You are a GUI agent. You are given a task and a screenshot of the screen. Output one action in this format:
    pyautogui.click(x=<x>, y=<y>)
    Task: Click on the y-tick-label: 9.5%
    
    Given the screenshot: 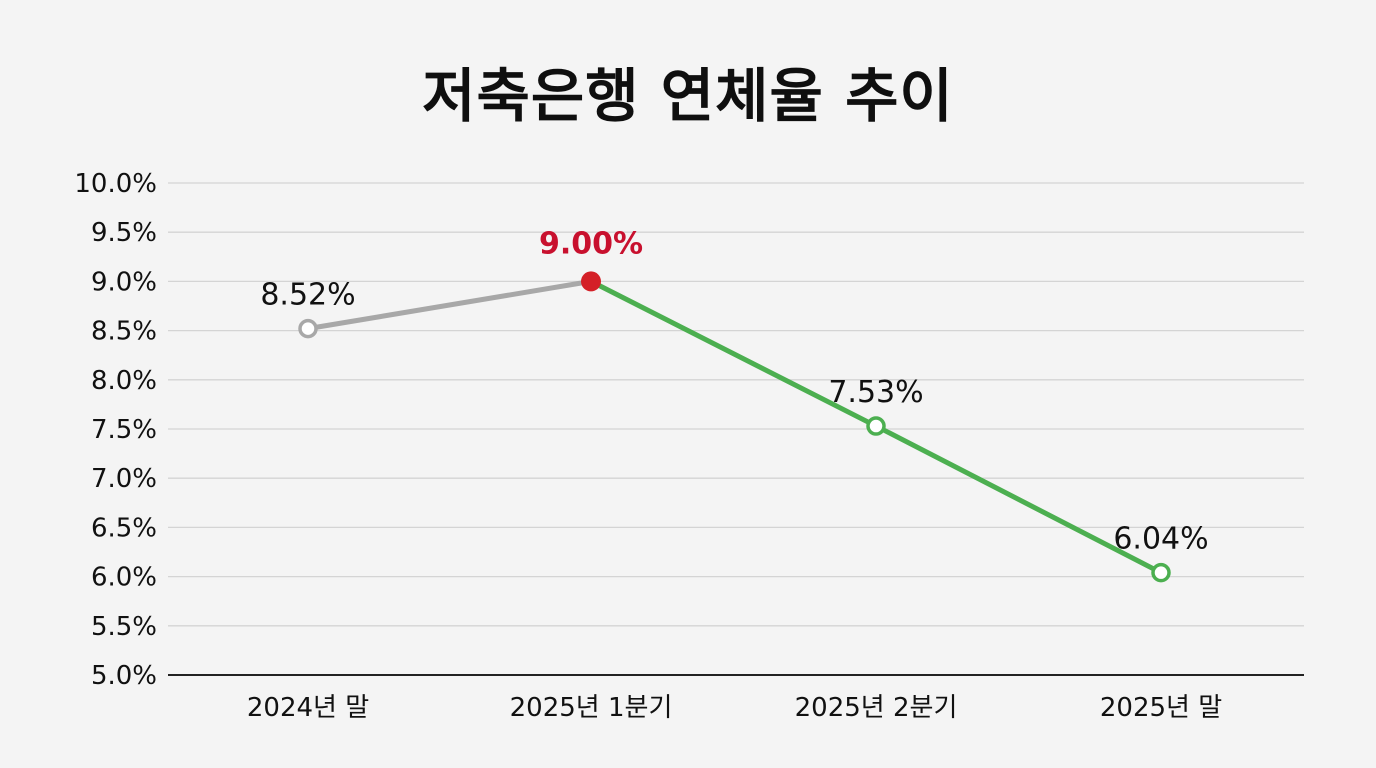 What is the action you would take?
    pyautogui.click(x=124, y=233)
    